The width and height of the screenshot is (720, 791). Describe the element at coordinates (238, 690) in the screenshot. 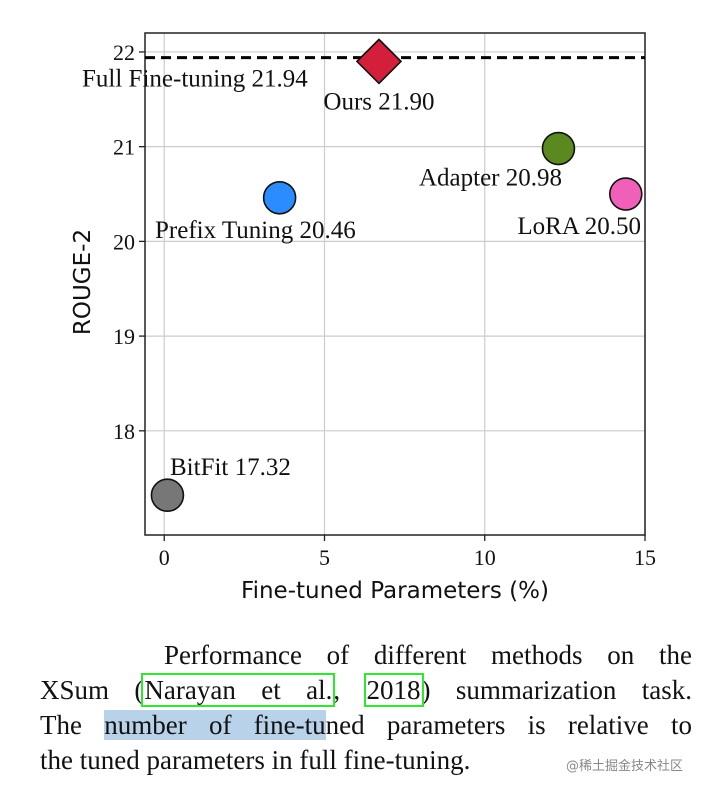

I see `citation-author-link: Narayan et al.` at that location.